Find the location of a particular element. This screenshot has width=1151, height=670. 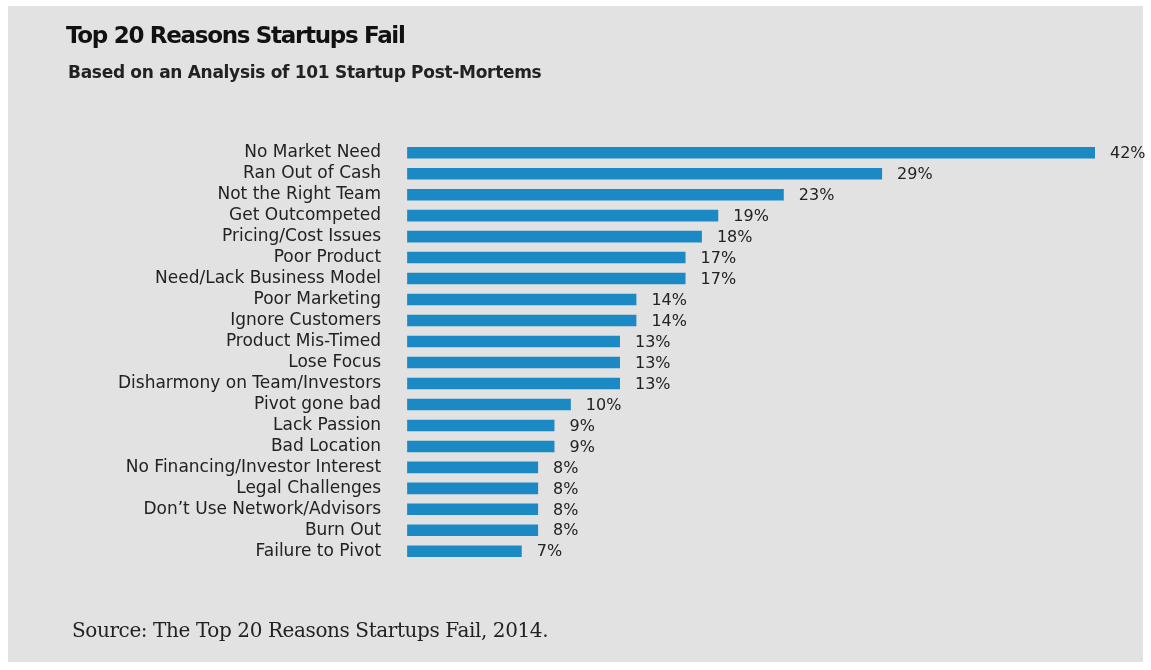

y-tick-label: Failure to Pivot is located at coordinates (318, 549).